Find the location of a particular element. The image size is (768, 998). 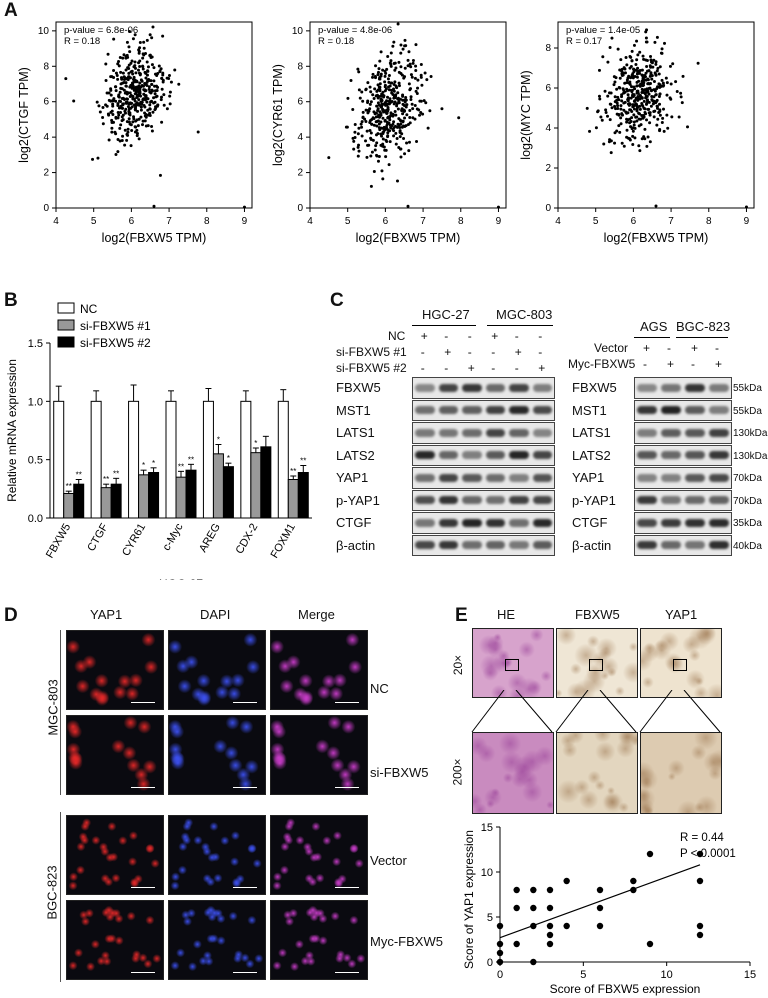

lane-sign: - is located at coordinates (422, 352).